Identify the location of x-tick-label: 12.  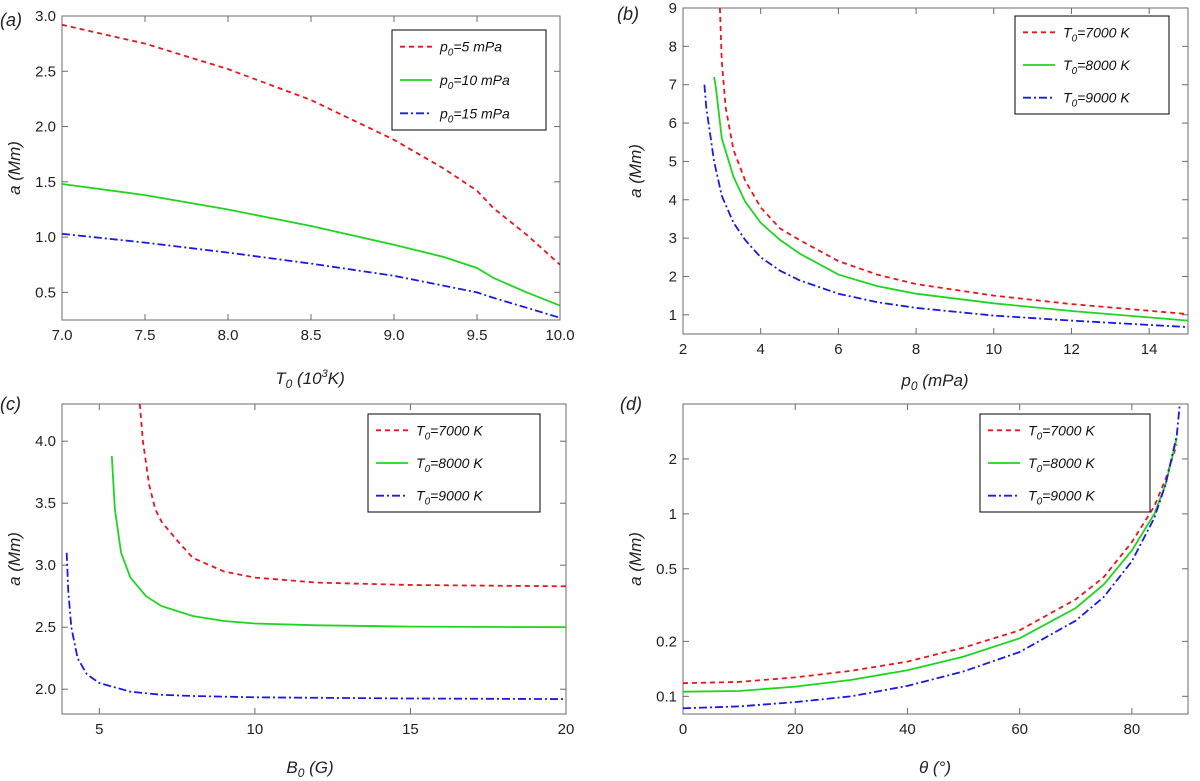
(1071, 349).